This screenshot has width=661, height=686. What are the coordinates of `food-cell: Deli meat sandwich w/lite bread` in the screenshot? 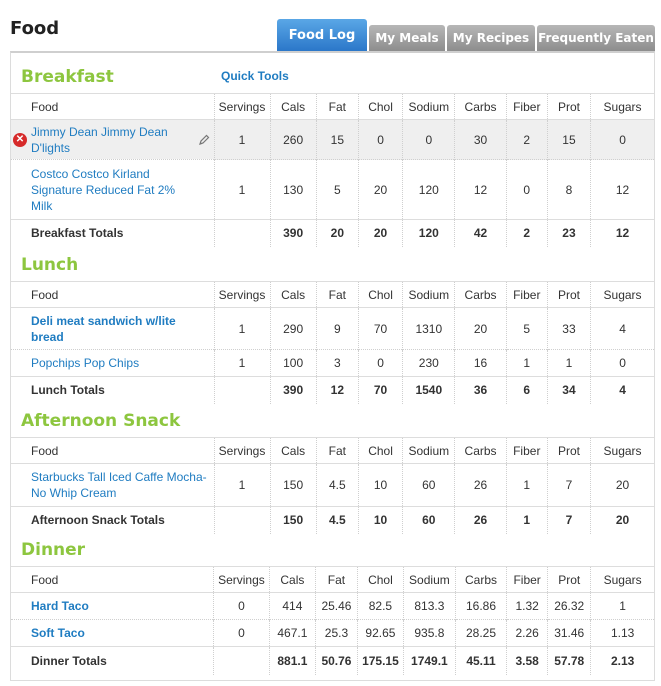 It's located at (113, 328).